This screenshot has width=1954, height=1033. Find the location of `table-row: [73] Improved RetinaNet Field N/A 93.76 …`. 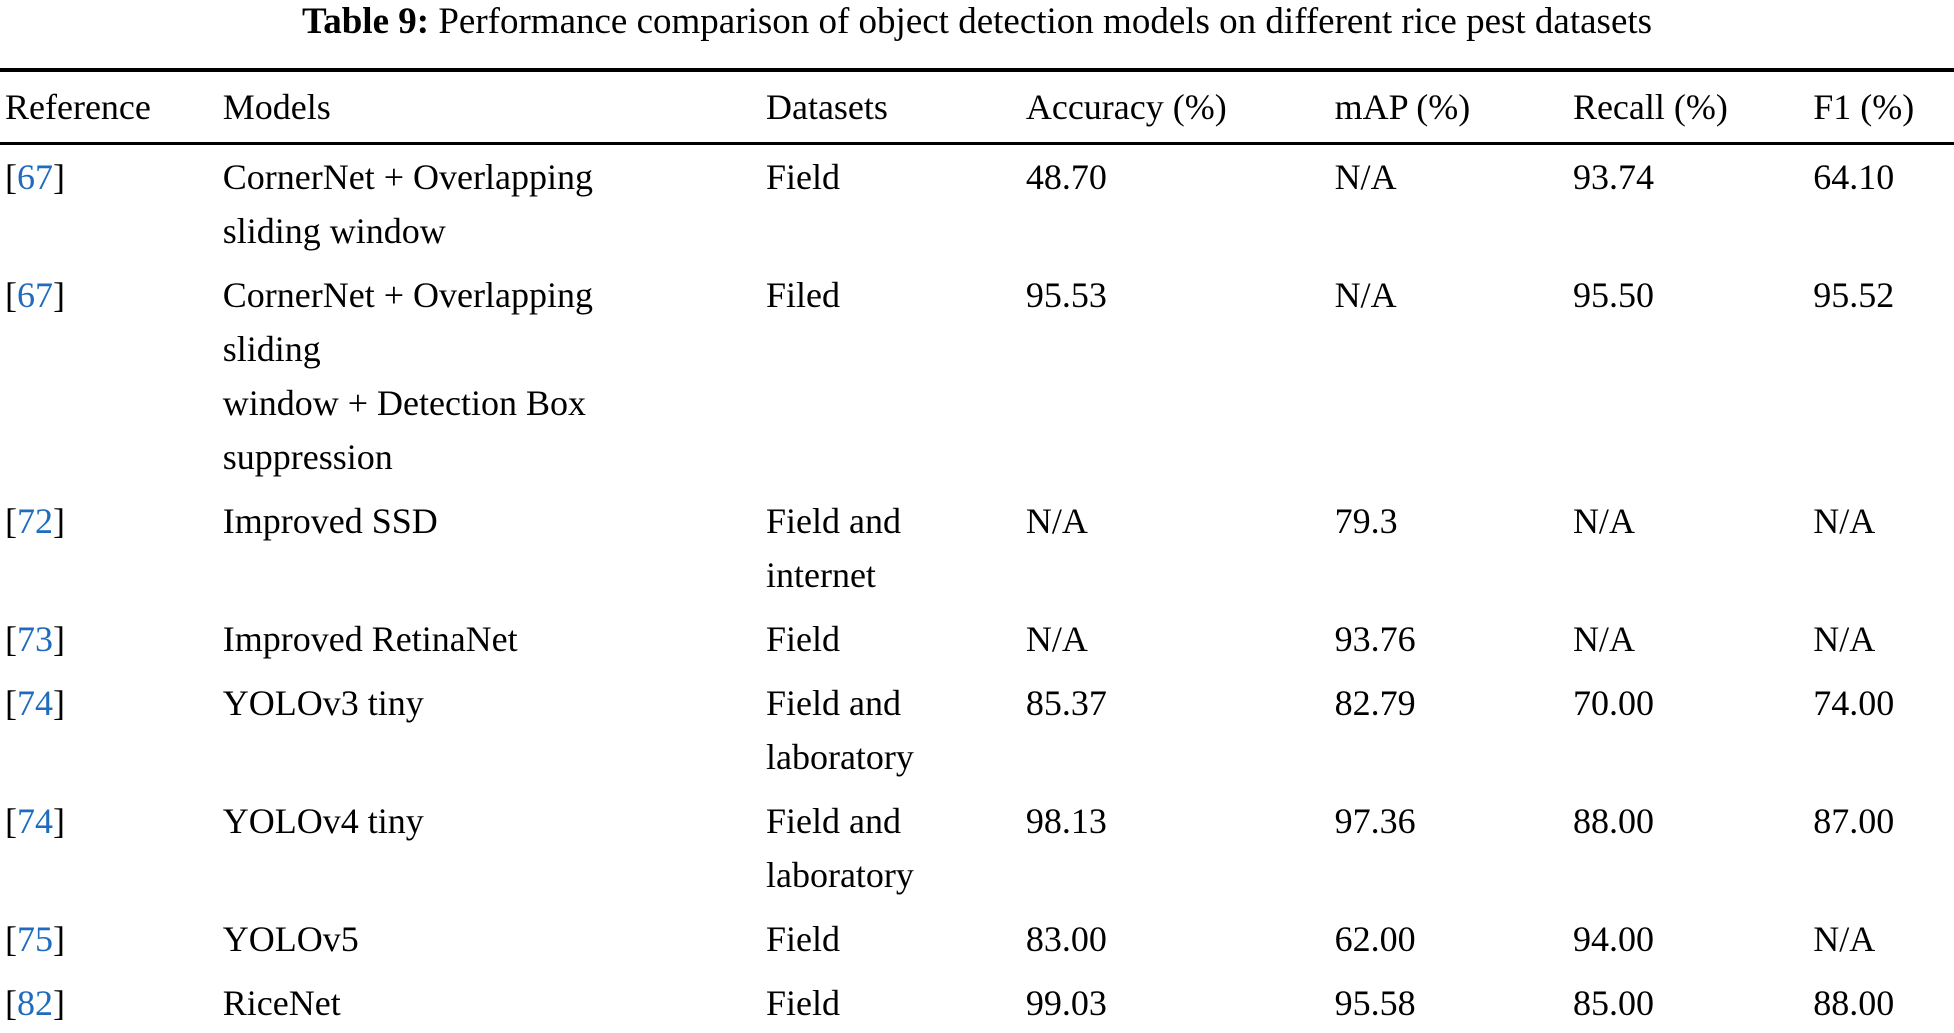

table-row: [73] Improved RetinaNet Field N/A 93.76 … is located at coordinates (977, 639).